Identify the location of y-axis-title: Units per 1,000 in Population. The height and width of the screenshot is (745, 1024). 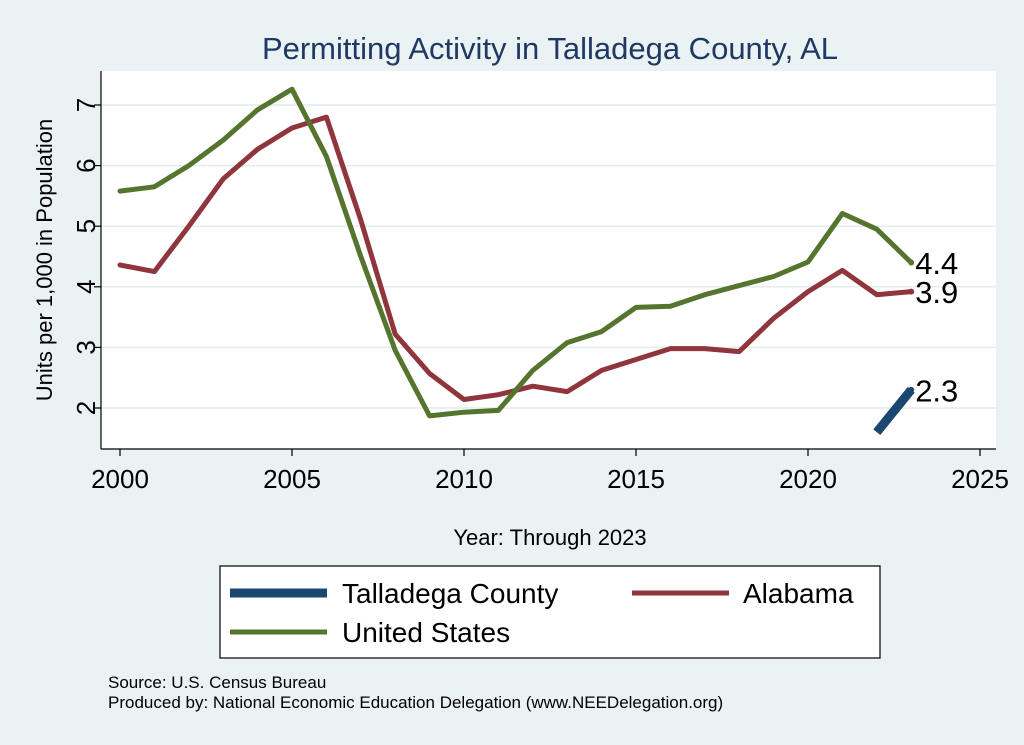
(44, 260).